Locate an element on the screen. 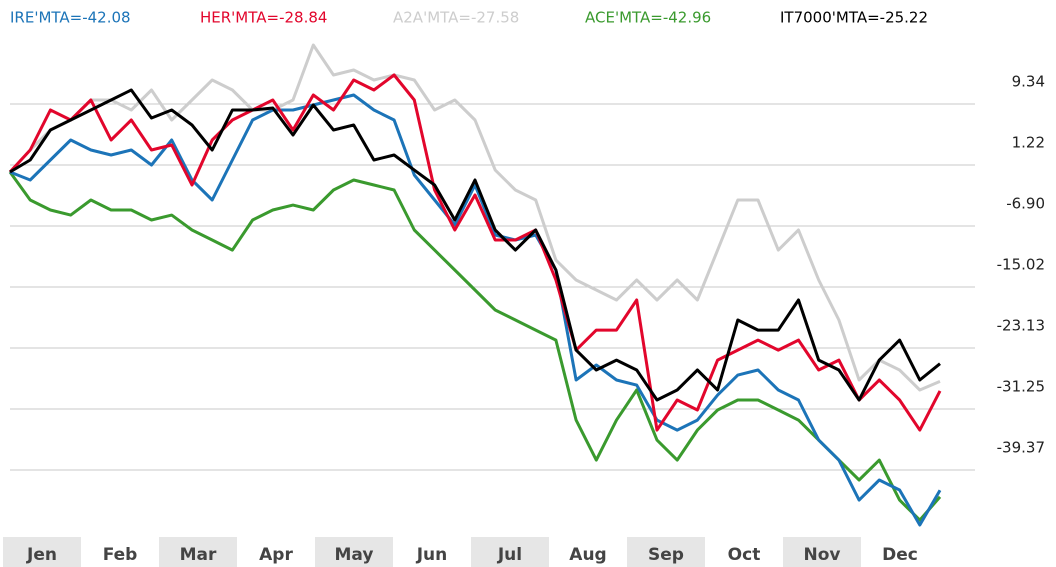  y-tick-label: -15.02 is located at coordinates (1021, 265).